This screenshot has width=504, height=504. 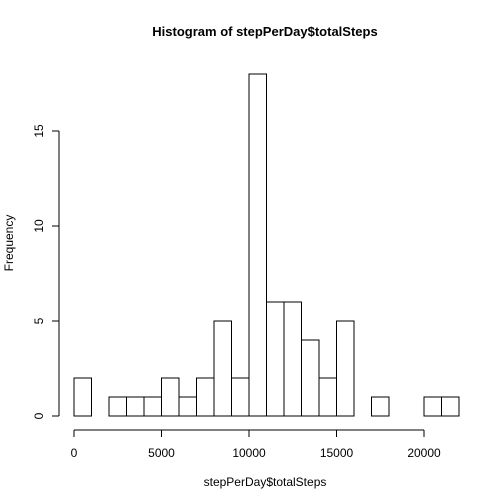 I want to click on y-tick-label: 15, so click(x=39, y=131).